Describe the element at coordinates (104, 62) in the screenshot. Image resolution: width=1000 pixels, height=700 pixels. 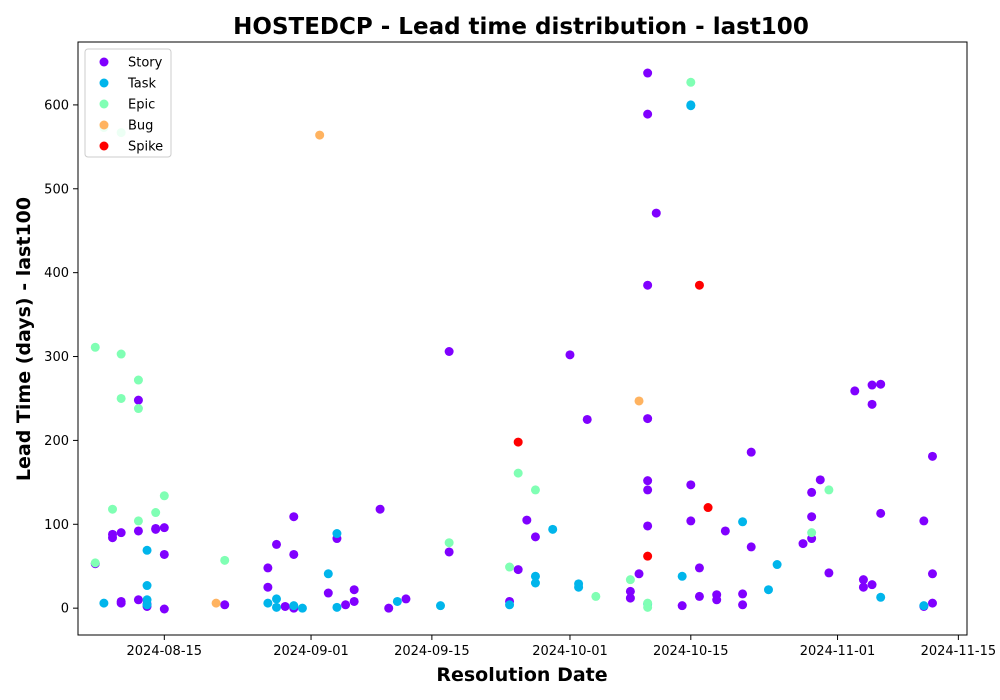
I see `legend-marker-story` at that location.